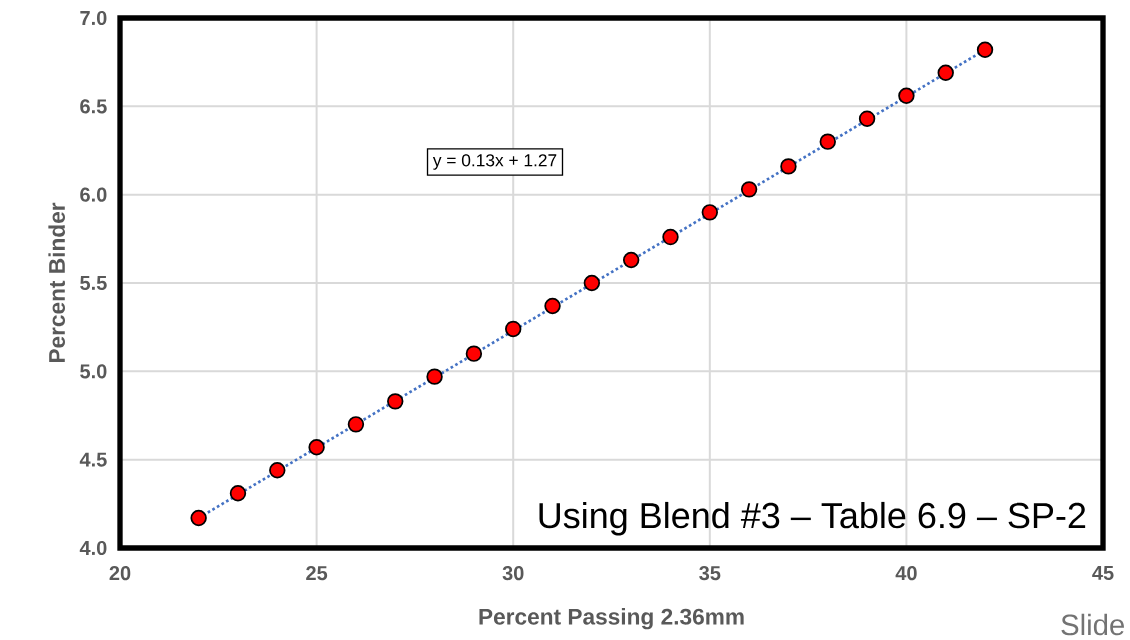 This screenshot has height=640, width=1130. What do you see at coordinates (93, 459) in the screenshot?
I see `y-tick-label: 4.5` at bounding box center [93, 459].